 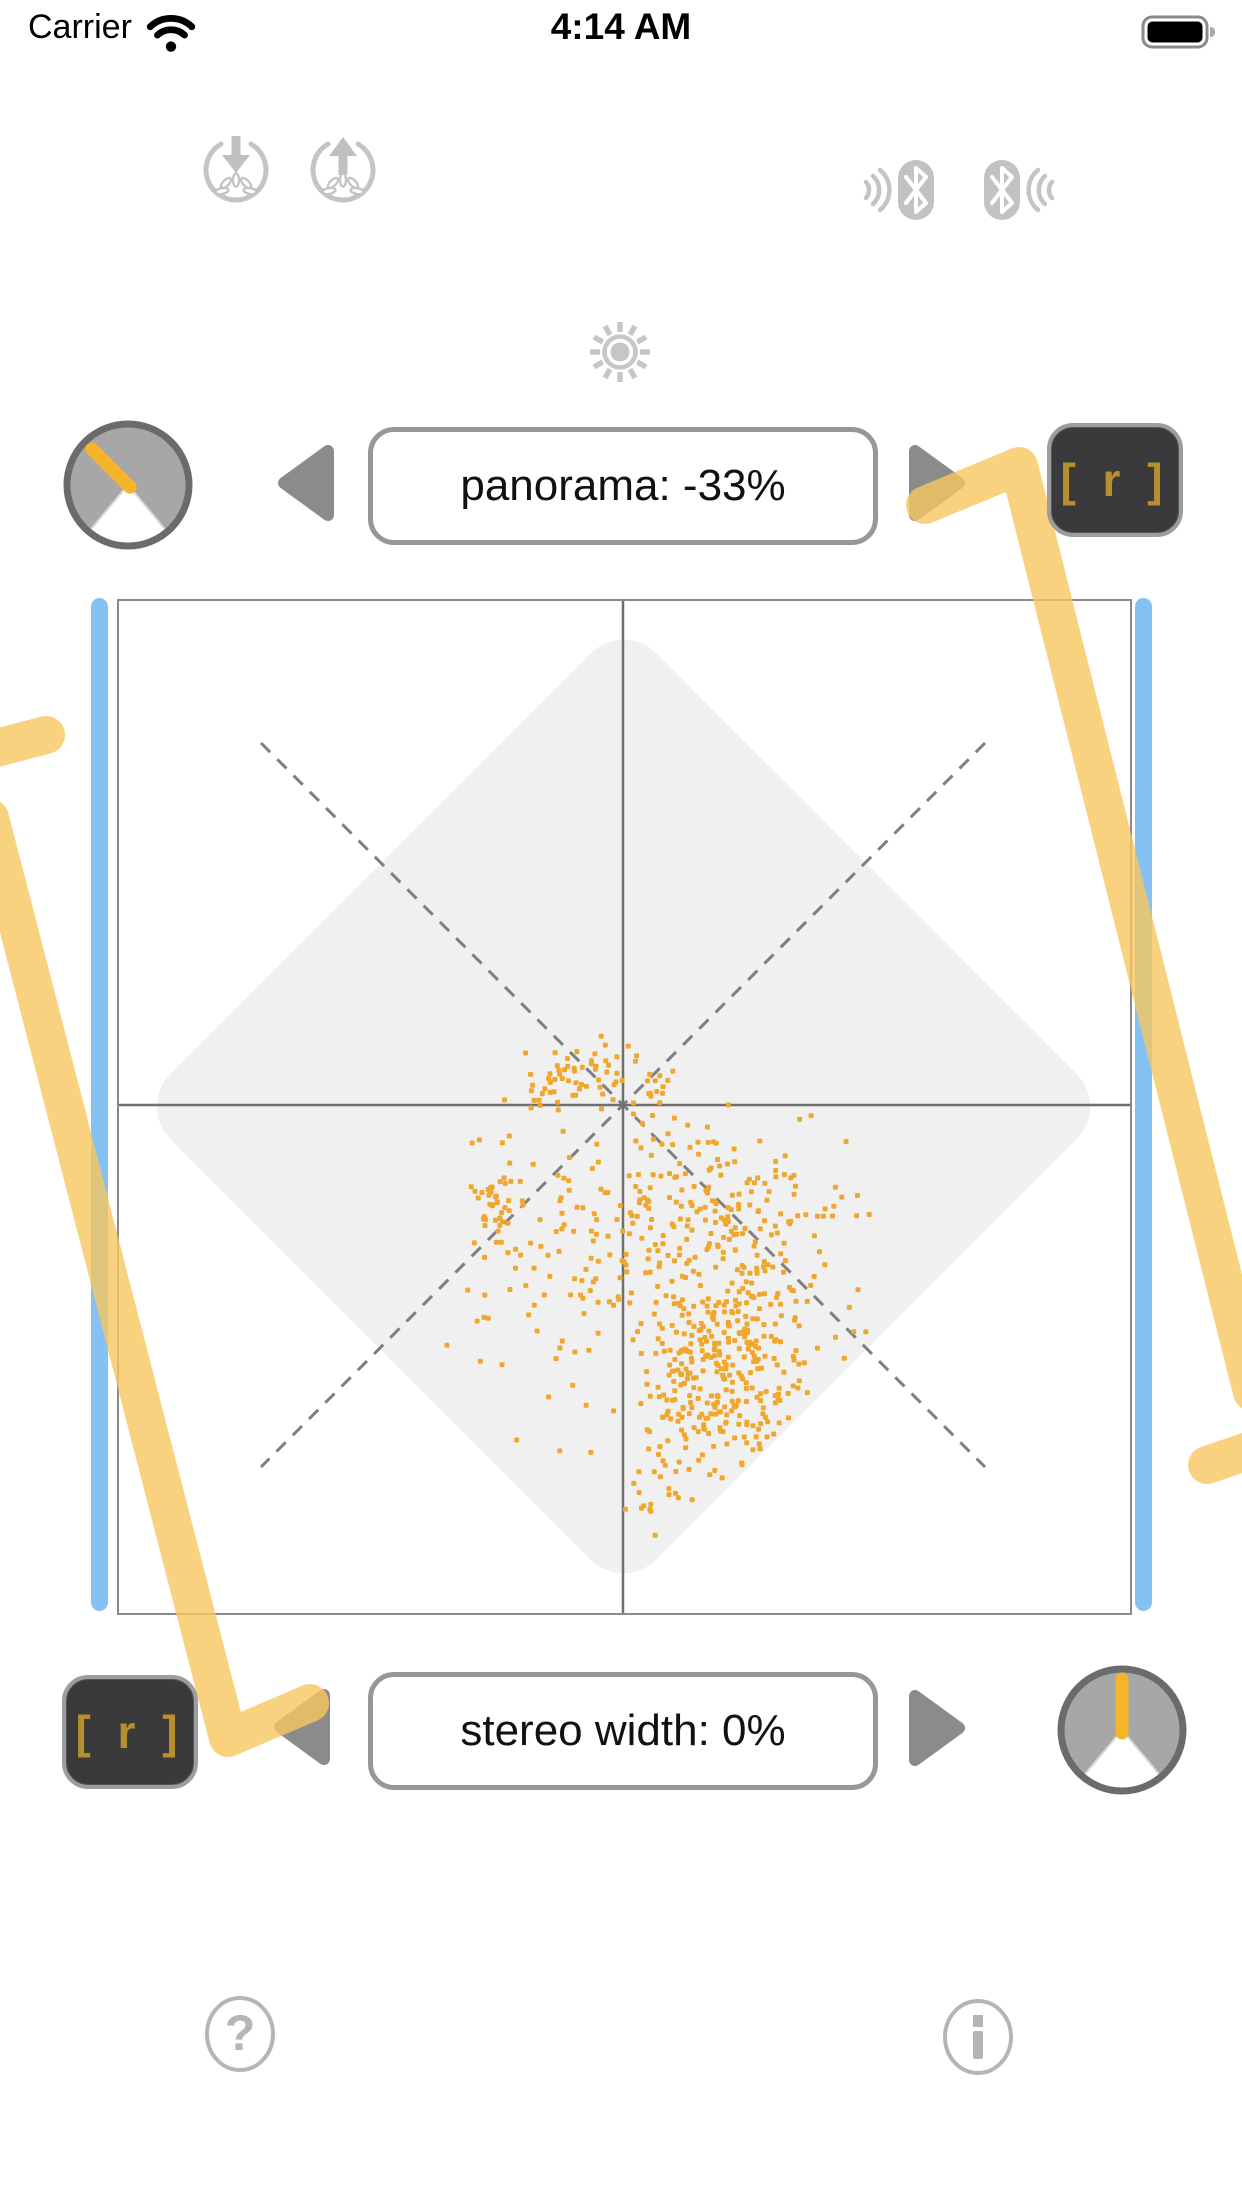 I want to click on panorama-value-field: panorama: -33%, so click(x=623, y=486).